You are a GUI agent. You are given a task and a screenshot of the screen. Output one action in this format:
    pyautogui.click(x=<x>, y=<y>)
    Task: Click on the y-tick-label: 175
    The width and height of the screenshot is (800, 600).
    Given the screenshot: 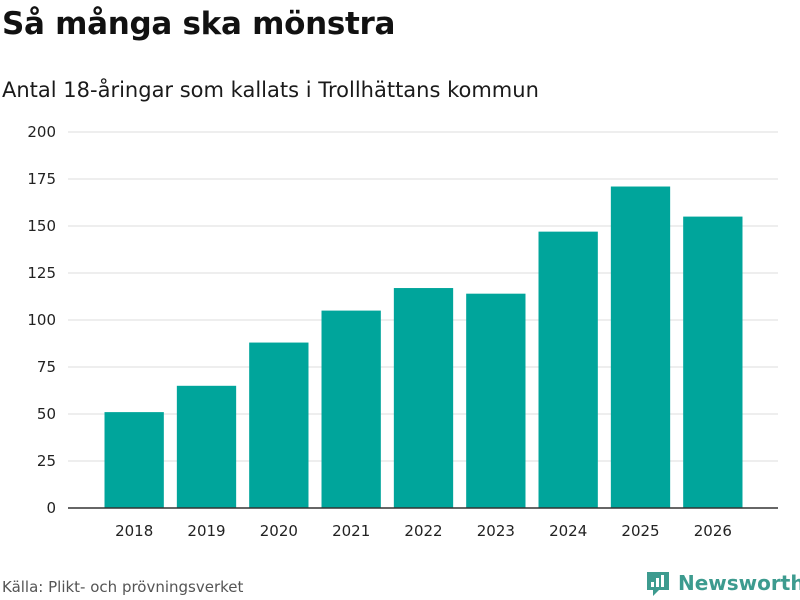 What is the action you would take?
    pyautogui.click(x=41, y=179)
    